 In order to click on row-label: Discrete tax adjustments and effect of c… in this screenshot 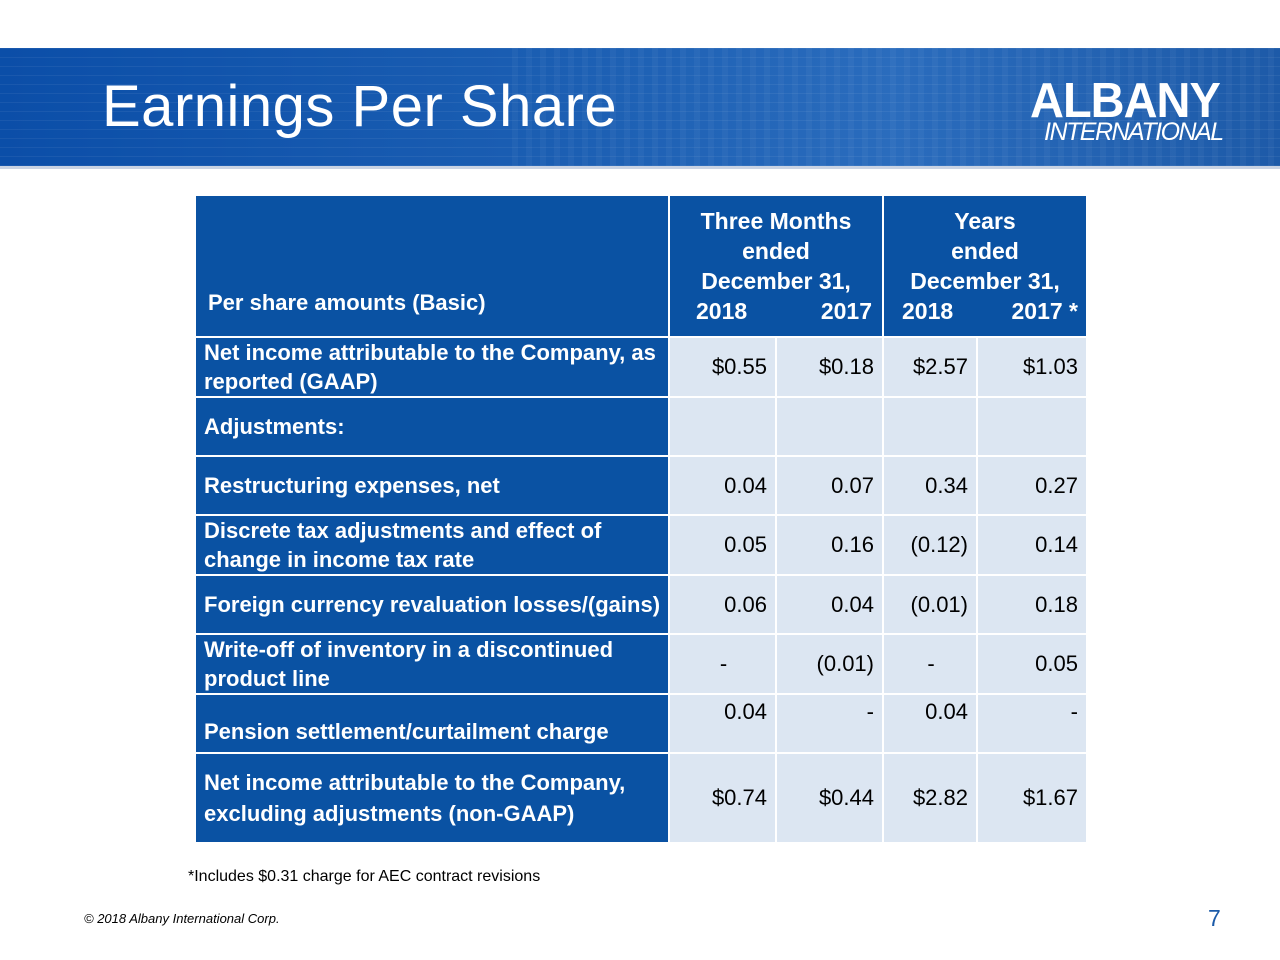, I will do `click(432, 545)`.